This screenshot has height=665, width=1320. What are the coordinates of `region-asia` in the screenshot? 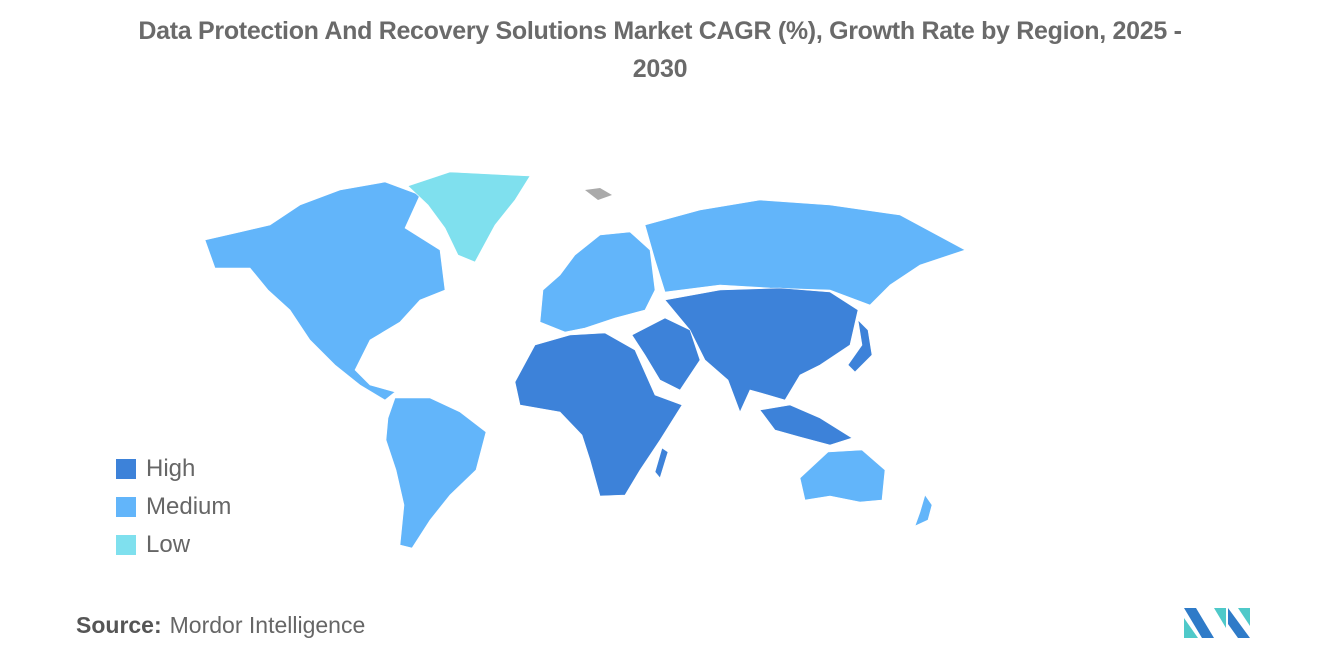 It's located at (761, 350).